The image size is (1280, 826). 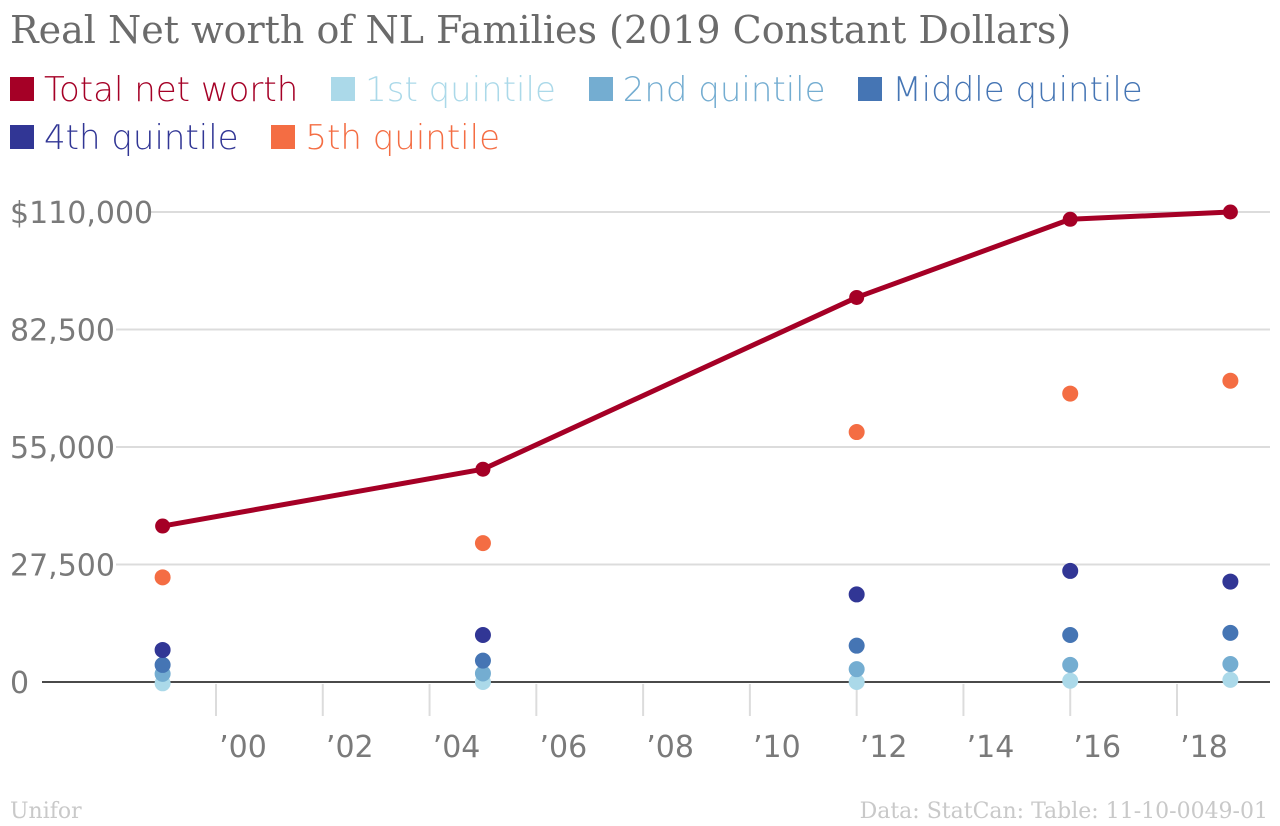 I want to click on x-tick-label: ’12, so click(x=884, y=747).